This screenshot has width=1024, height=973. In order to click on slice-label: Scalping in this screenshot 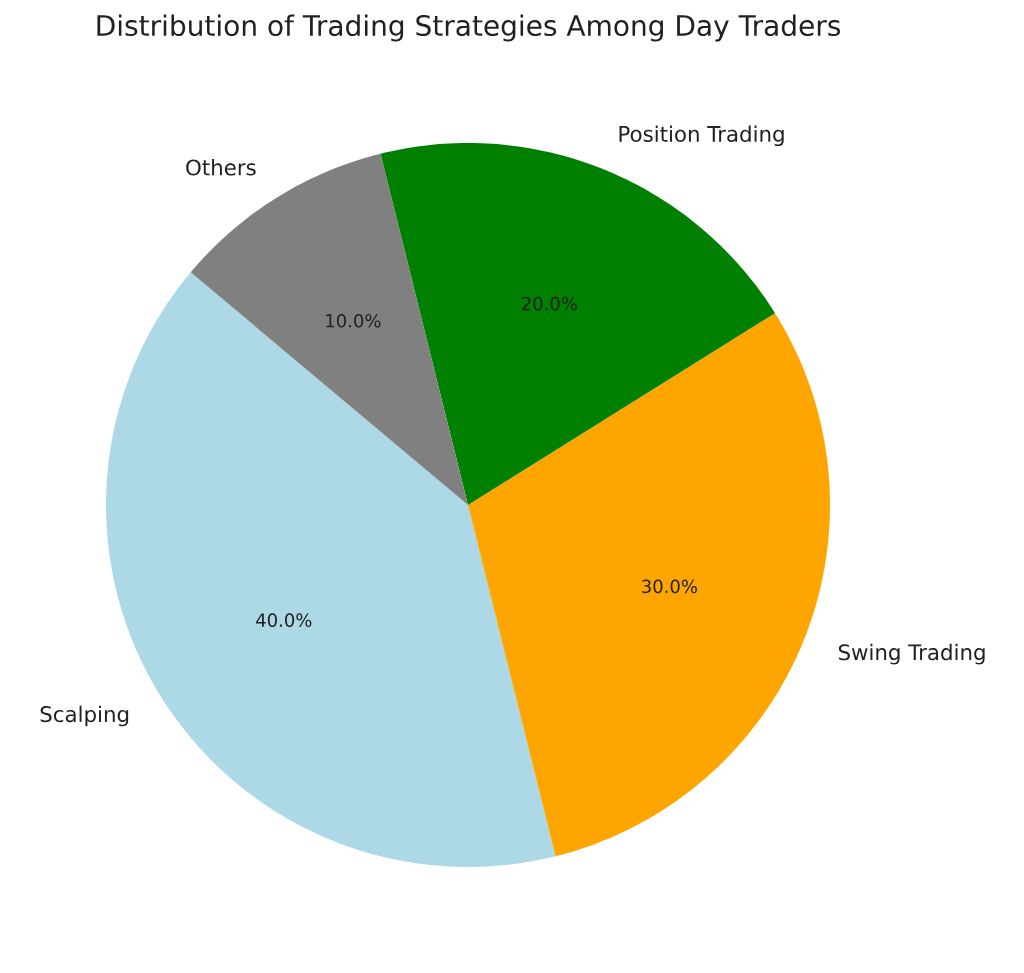, I will do `click(84, 716)`.